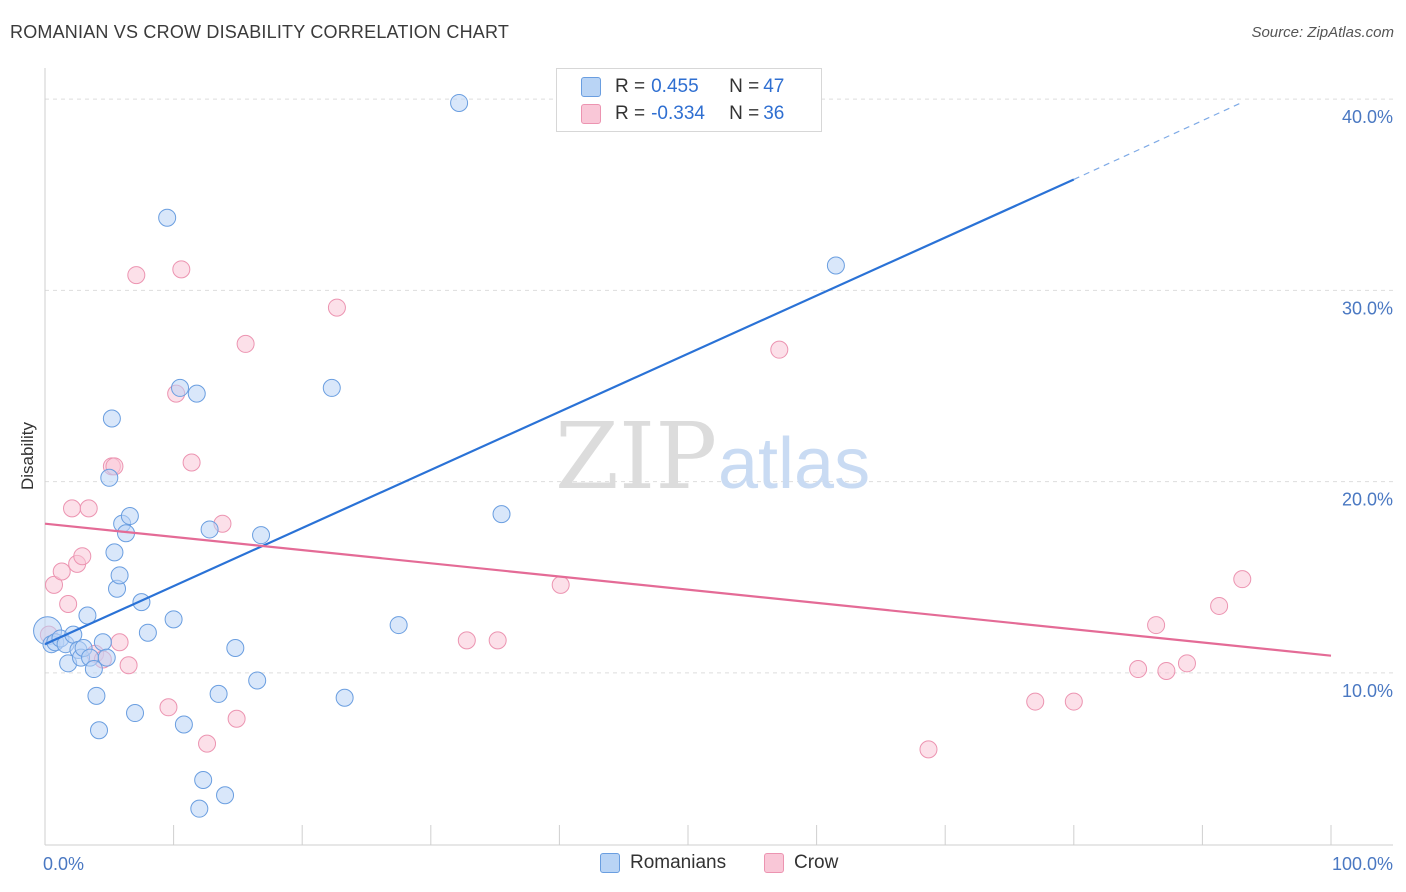 The width and height of the screenshot is (1406, 892). What do you see at coordinates (774, 113) in the screenshot?
I see `legend-n-value: 36` at bounding box center [774, 113].